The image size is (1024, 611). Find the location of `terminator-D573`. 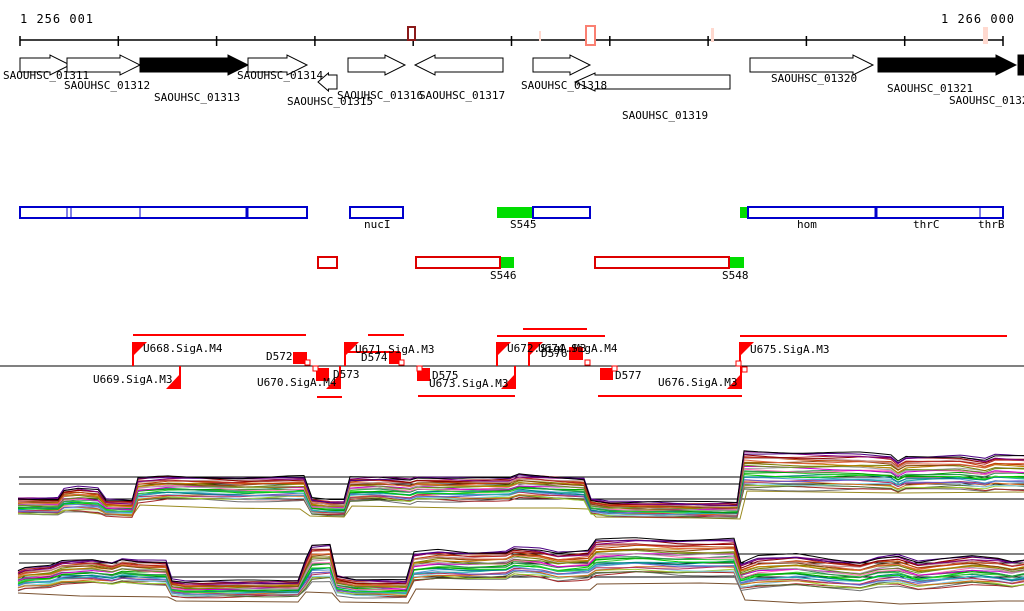

terminator-D573 is located at coordinates (322, 374).